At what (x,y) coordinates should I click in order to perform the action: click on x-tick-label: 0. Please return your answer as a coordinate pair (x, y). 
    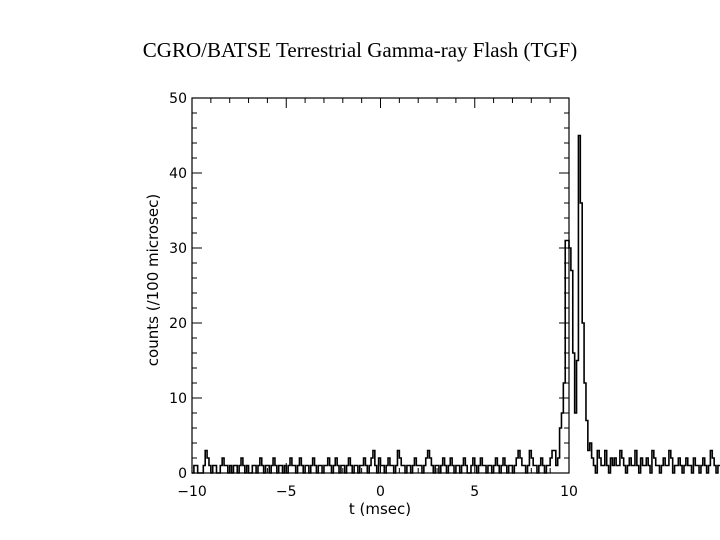
    Looking at the image, I should click on (380, 492).